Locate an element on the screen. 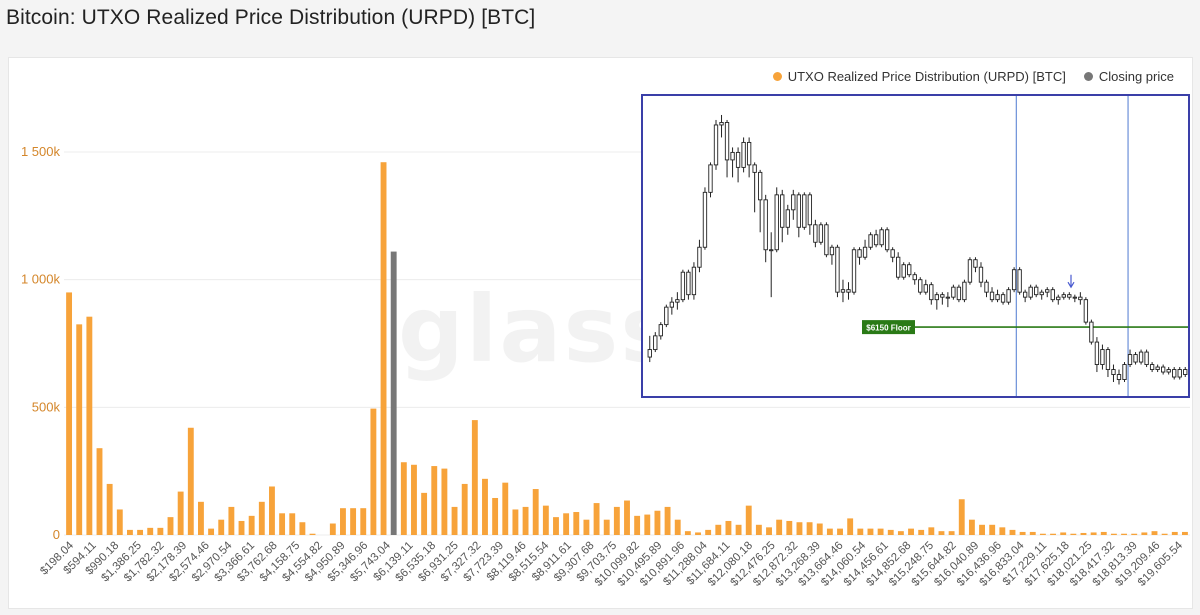 This screenshot has height=615, width=1200. legend-item-closing-price: Closing price is located at coordinates (1128, 76).